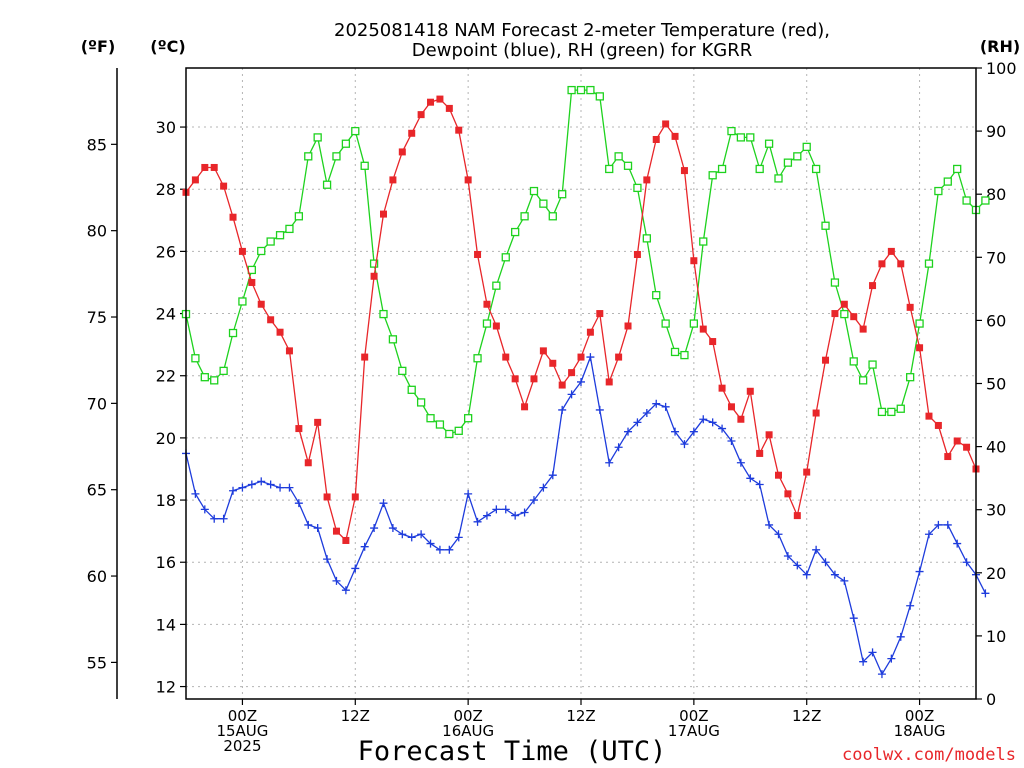 This screenshot has height=768, width=1024. I want to click on x-tick-label: 12Z, so click(355, 716).